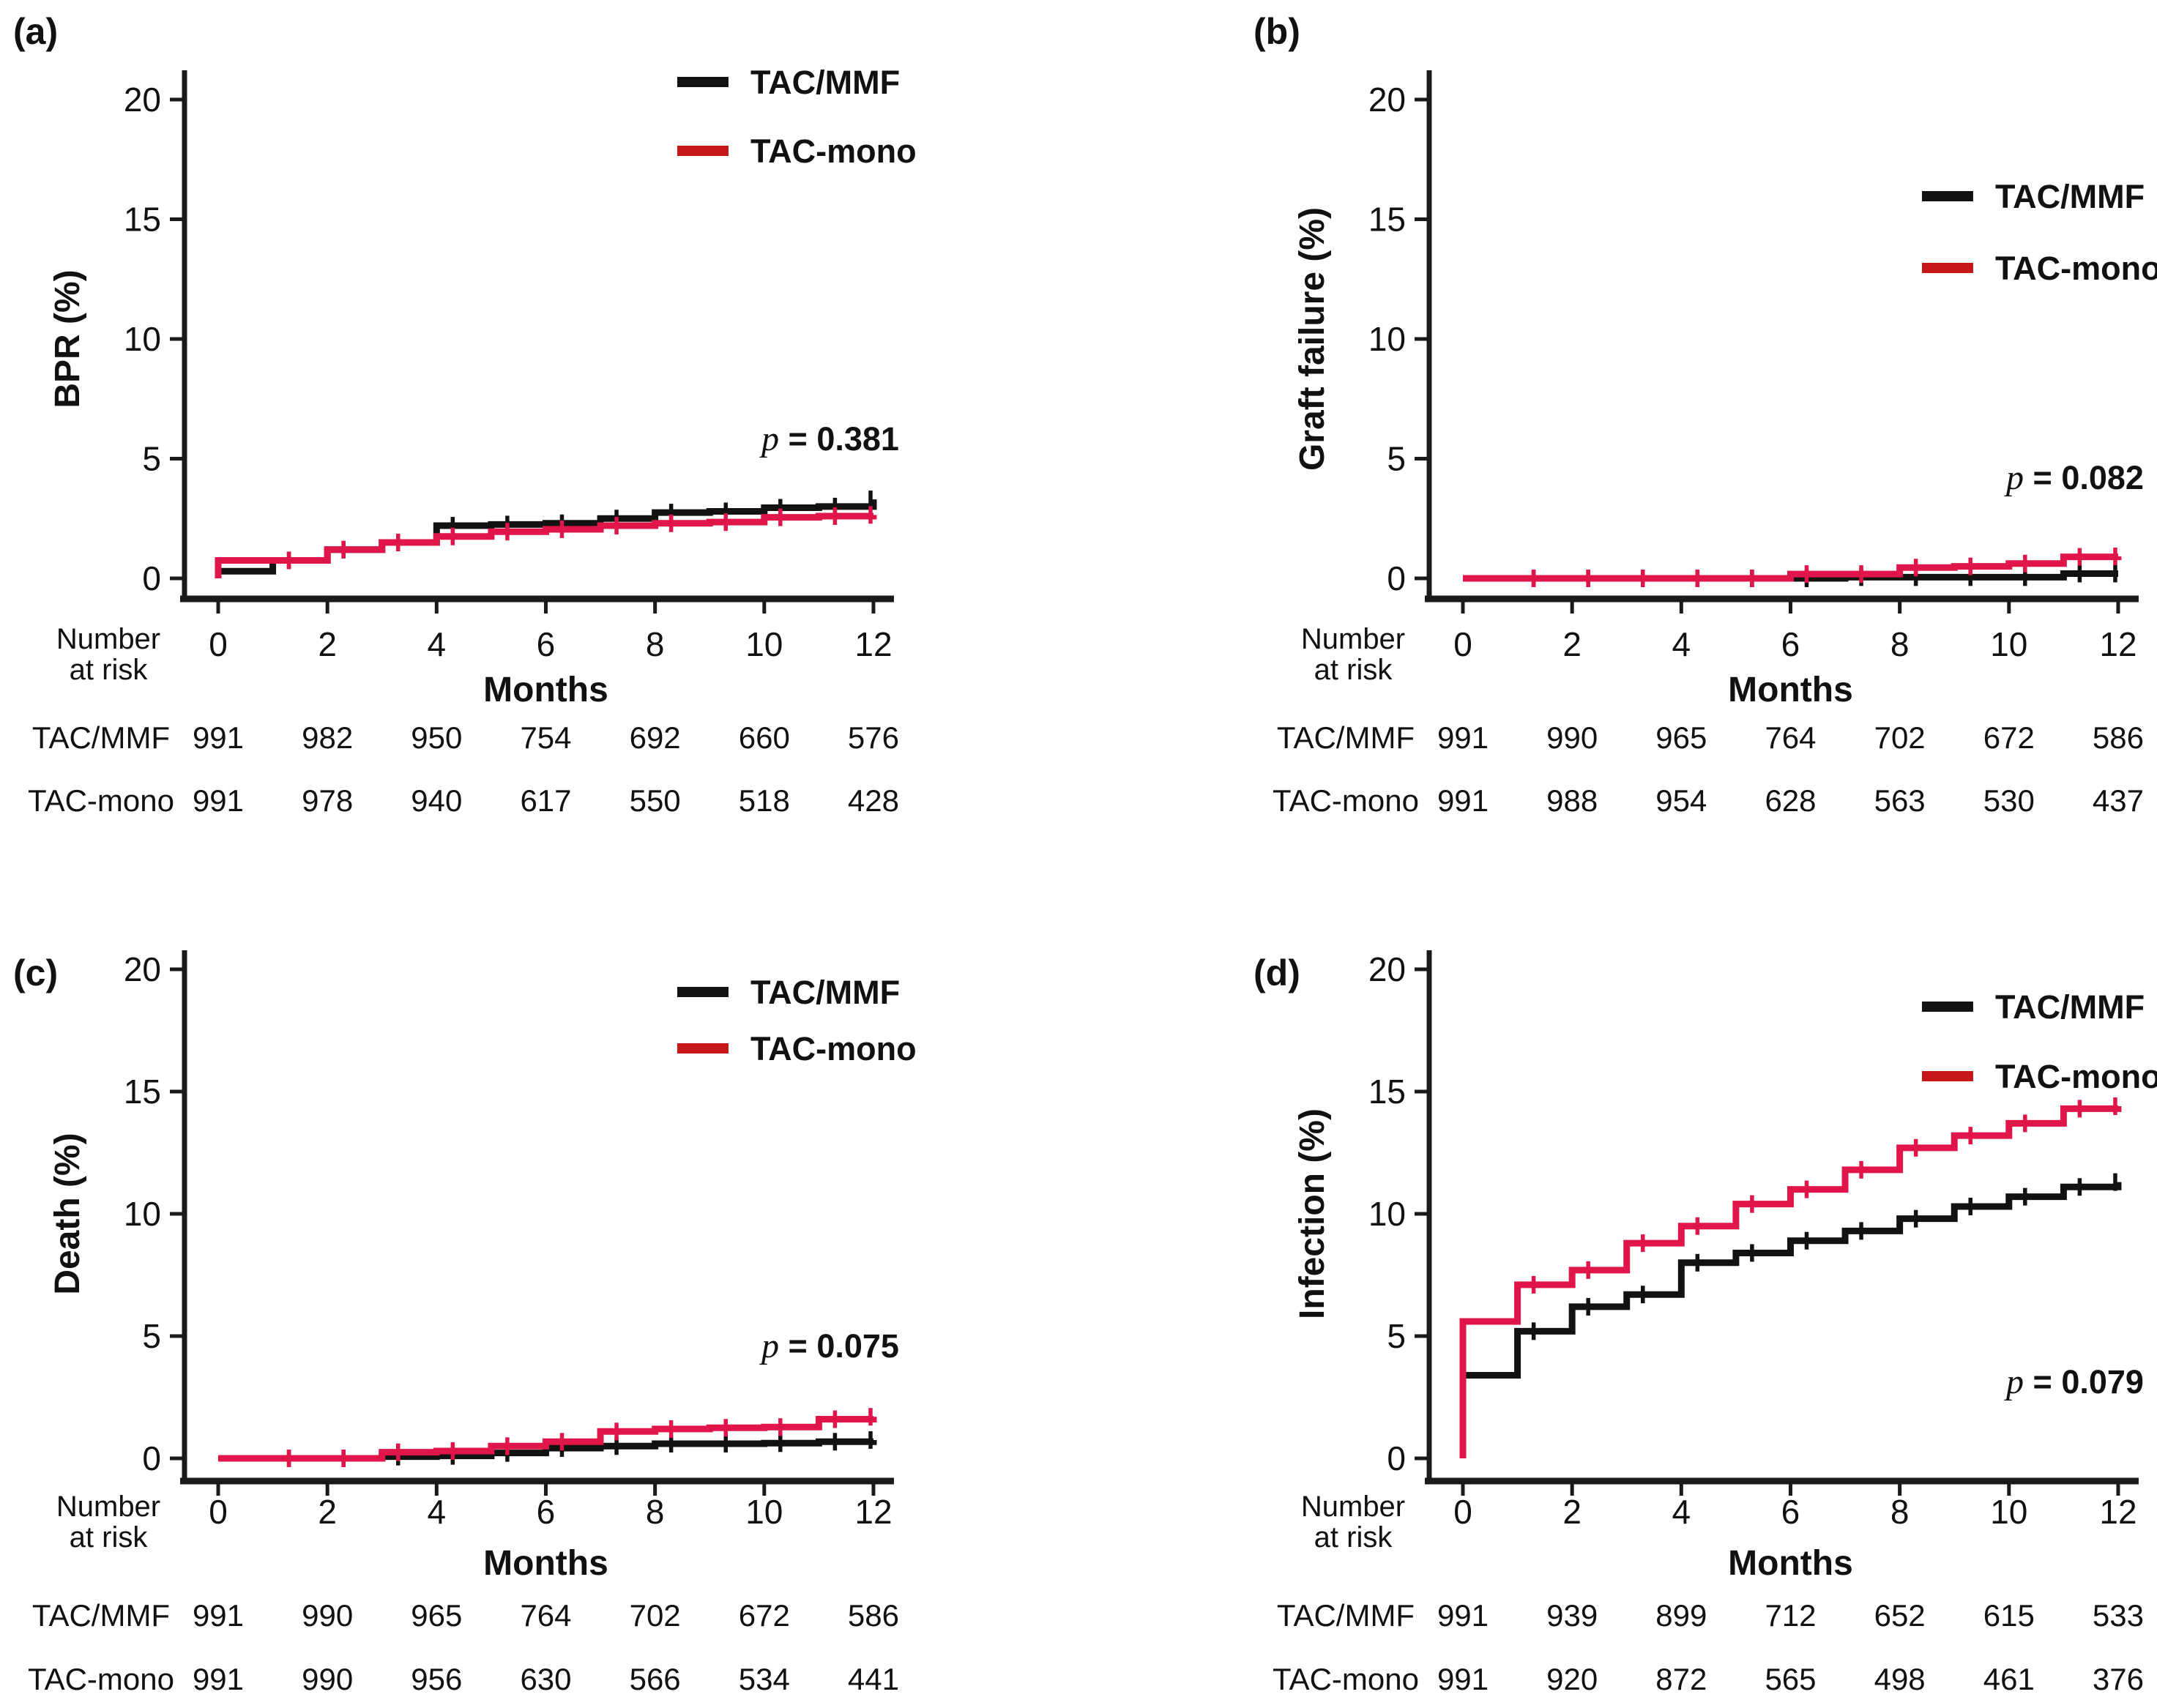 This screenshot has width=2157, height=1708. I want to click on risk-value: 441, so click(874, 1679).